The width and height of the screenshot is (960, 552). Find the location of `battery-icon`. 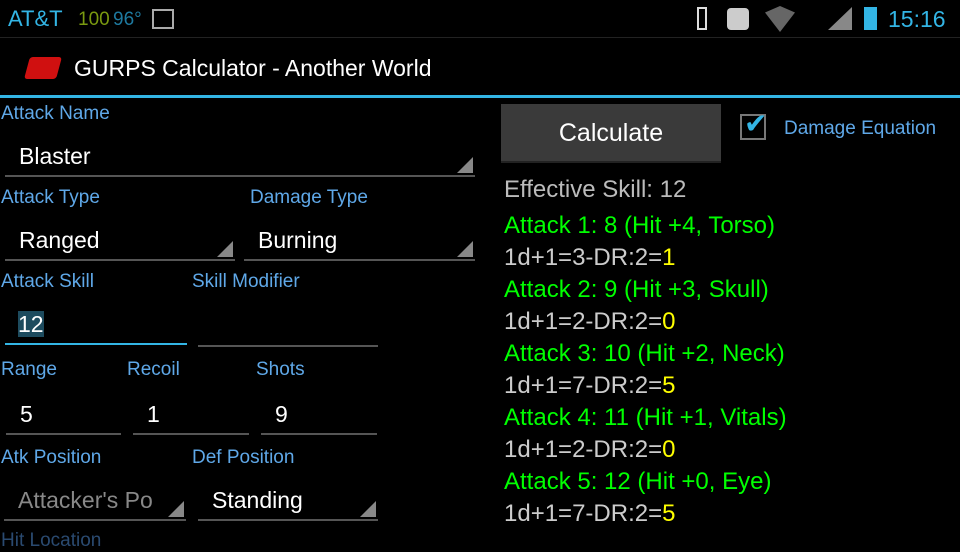

battery-icon is located at coordinates (870, 18).